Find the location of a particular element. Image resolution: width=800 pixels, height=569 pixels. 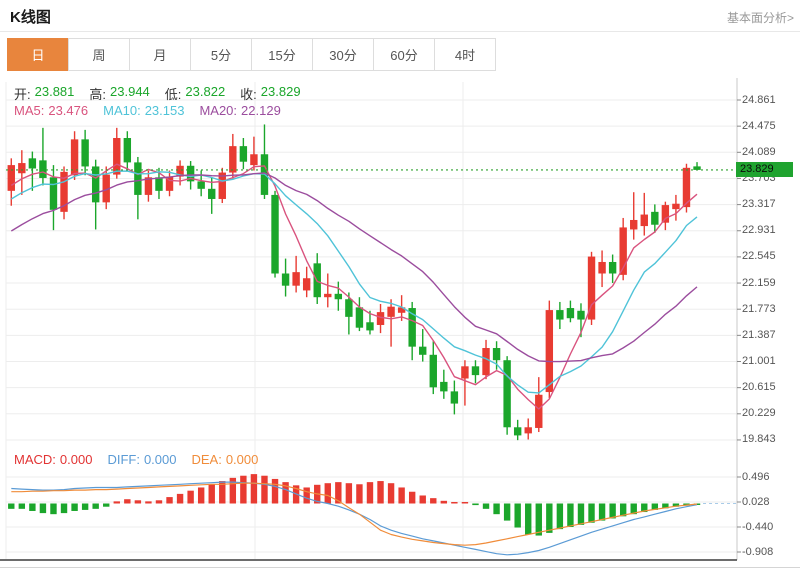

ma20-value: 22.129 is located at coordinates (261, 110).